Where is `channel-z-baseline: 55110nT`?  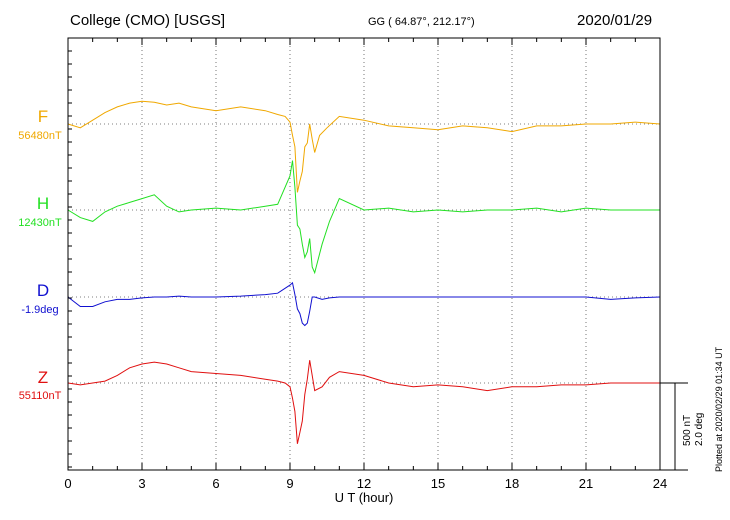 channel-z-baseline: 55110nT is located at coordinates (40, 396).